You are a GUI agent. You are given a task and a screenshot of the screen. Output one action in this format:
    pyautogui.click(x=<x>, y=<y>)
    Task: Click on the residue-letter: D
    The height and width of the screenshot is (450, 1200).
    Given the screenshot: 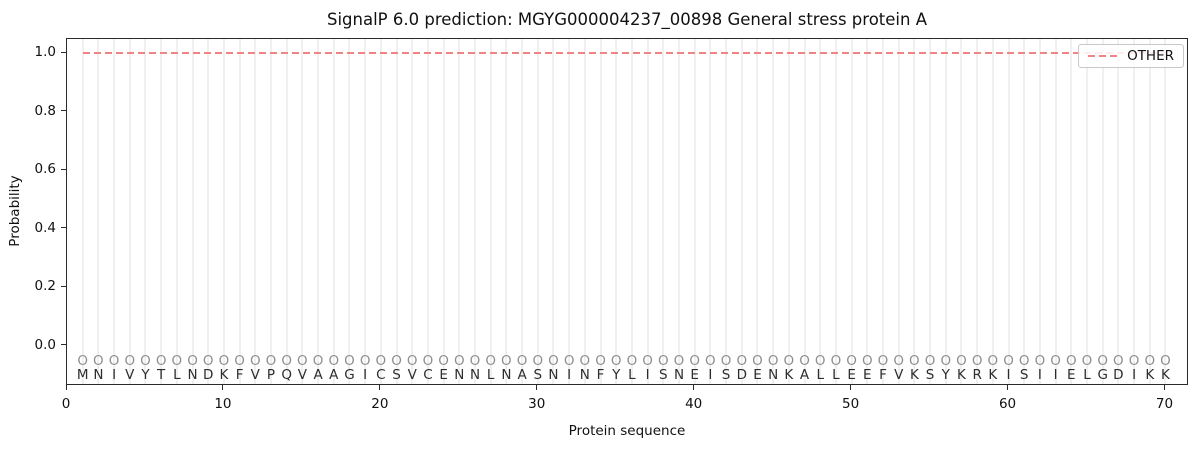 What is the action you would take?
    pyautogui.click(x=1118, y=375)
    